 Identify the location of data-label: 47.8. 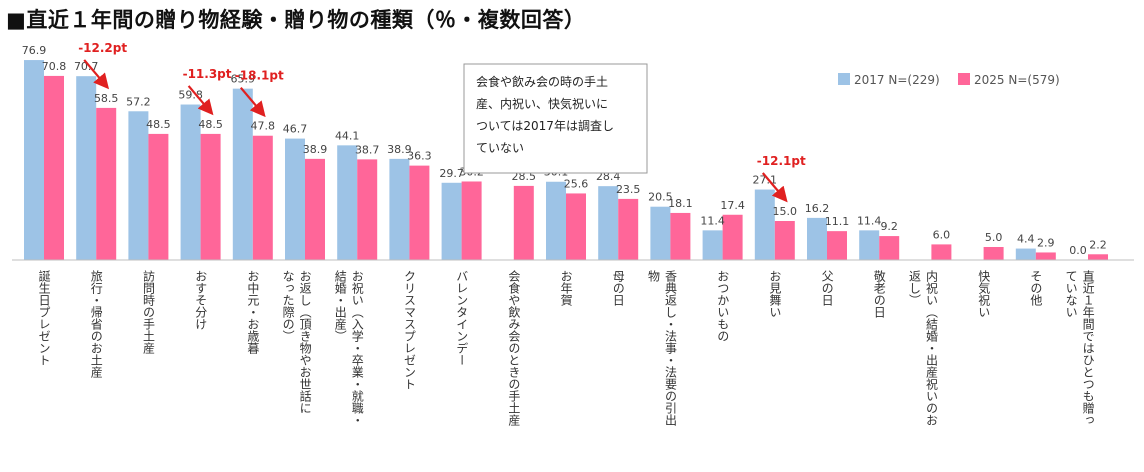
(263, 126).